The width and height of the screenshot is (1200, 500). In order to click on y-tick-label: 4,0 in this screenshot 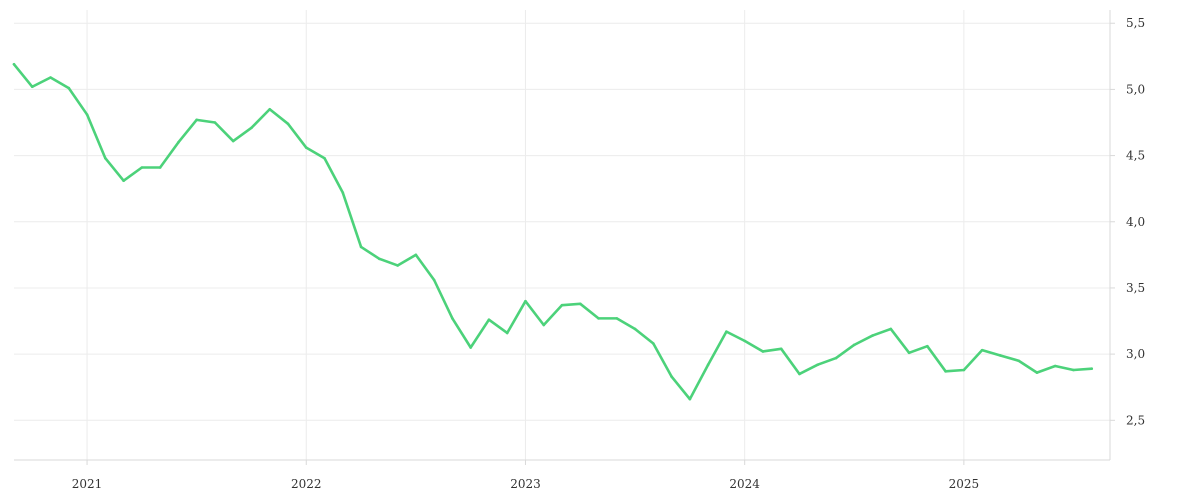, I will do `click(1135, 222)`.